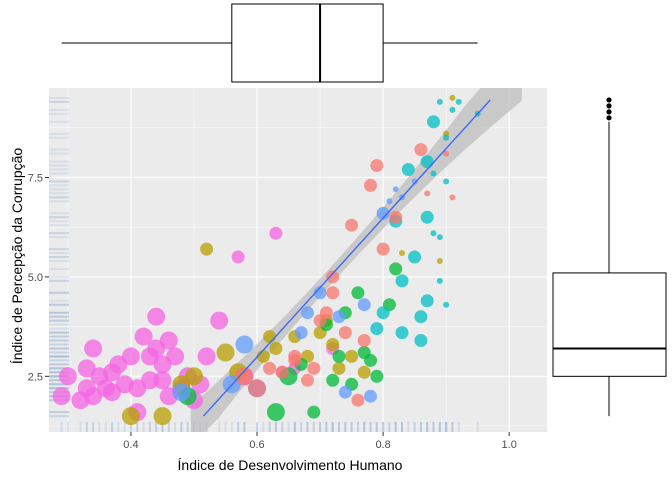 Image resolution: width=672 pixels, height=480 pixels. What do you see at coordinates (382, 445) in the screenshot?
I see `x-tick-label: 0.8` at bounding box center [382, 445].